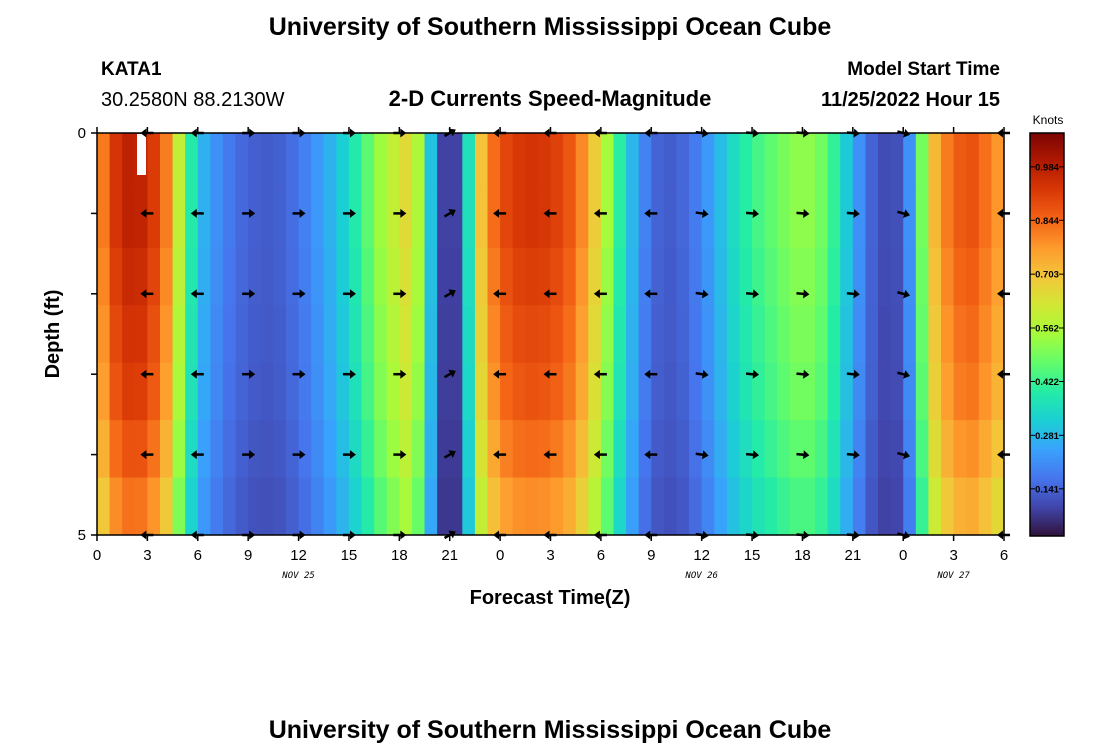 This screenshot has height=750, width=1100. Describe the element at coordinates (53, 334) in the screenshot. I see `y-axis-label: Depth (ft)` at that location.